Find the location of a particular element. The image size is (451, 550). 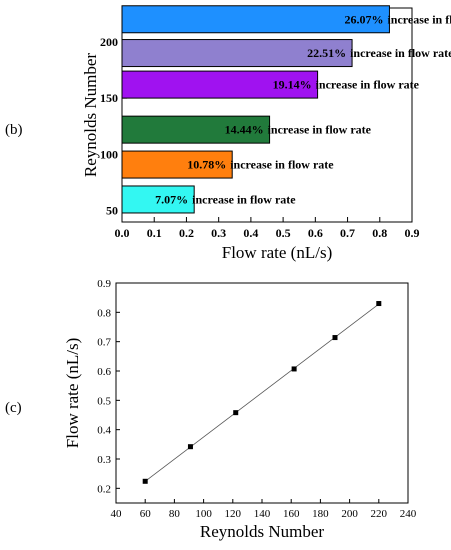

x-tick-label: 0.9 is located at coordinates (412, 233).